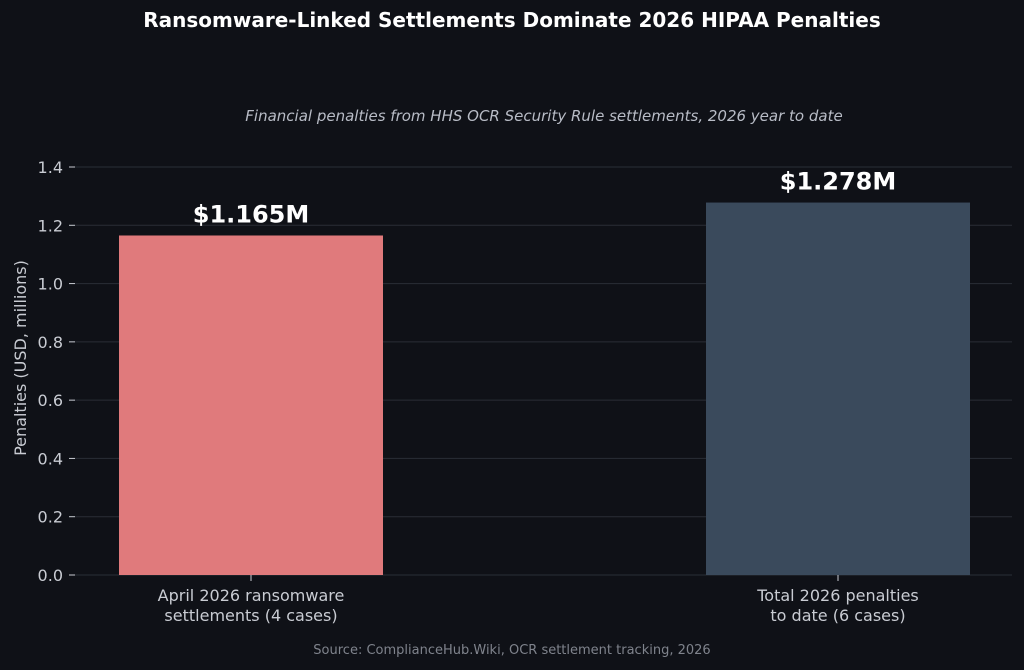 The width and height of the screenshot is (1024, 670). Describe the element at coordinates (50, 575) in the screenshot. I see `y-tick-label: 0.0` at that location.